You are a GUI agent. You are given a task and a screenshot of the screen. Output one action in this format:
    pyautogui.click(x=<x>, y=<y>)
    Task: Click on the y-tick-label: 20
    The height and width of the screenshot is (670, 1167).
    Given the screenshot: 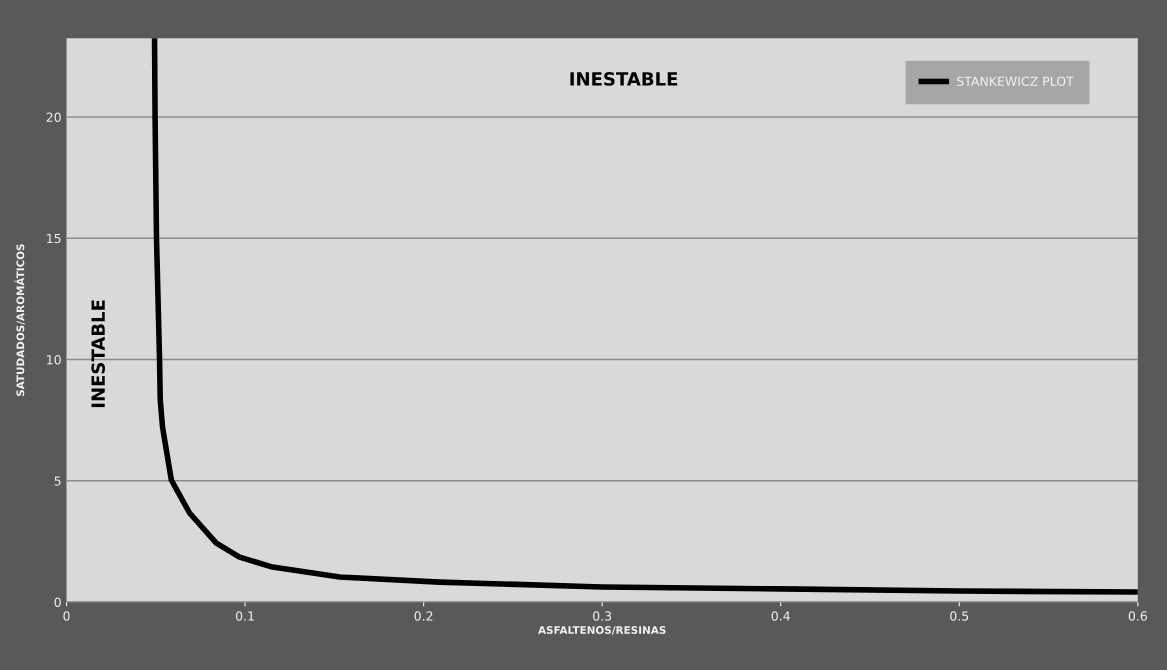 What is the action you would take?
    pyautogui.click(x=53, y=117)
    